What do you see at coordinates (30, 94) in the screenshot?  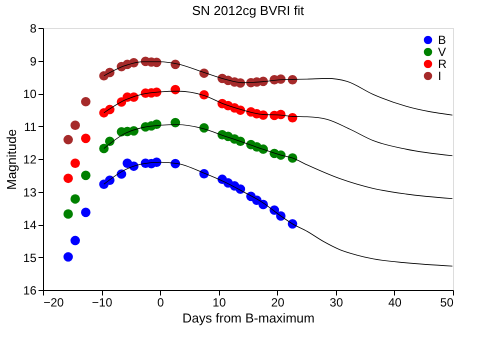 I see `y-tick-label: 10` at bounding box center [30, 94].